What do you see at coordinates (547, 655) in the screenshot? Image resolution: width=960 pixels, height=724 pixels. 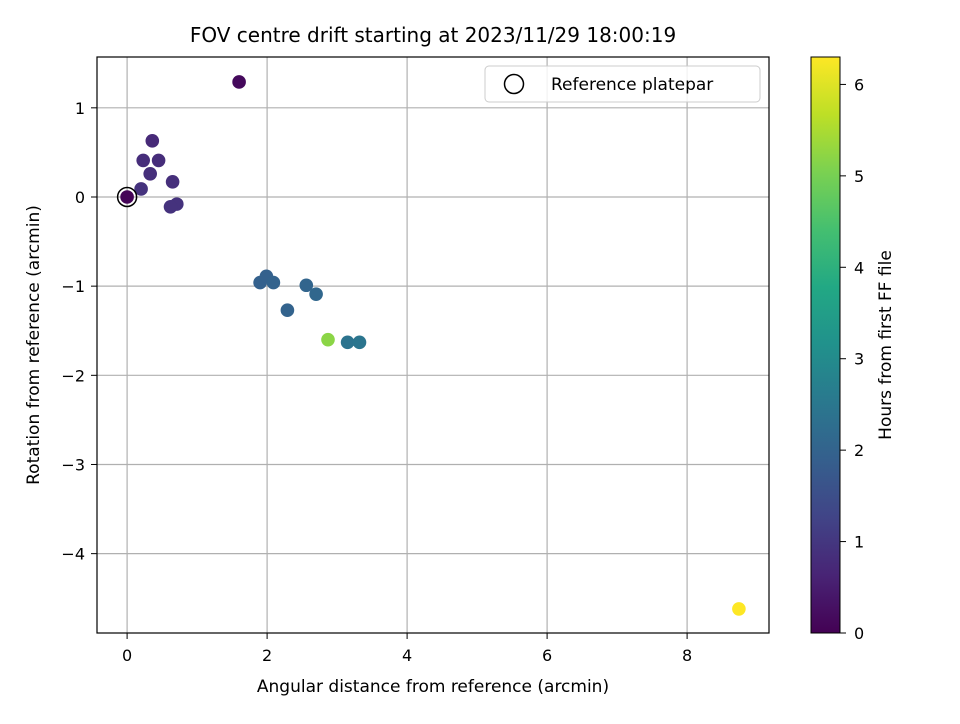 I see `x-tick-label: 6` at bounding box center [547, 655].